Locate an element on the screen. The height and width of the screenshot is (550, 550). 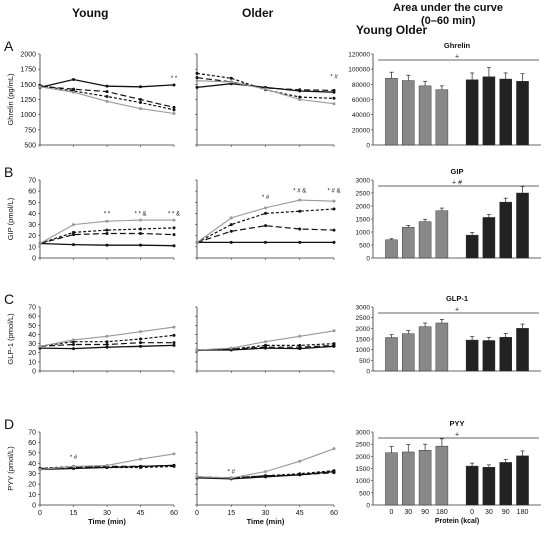
bar-panel-title: Ghrelin is located at coordinates (457, 45).